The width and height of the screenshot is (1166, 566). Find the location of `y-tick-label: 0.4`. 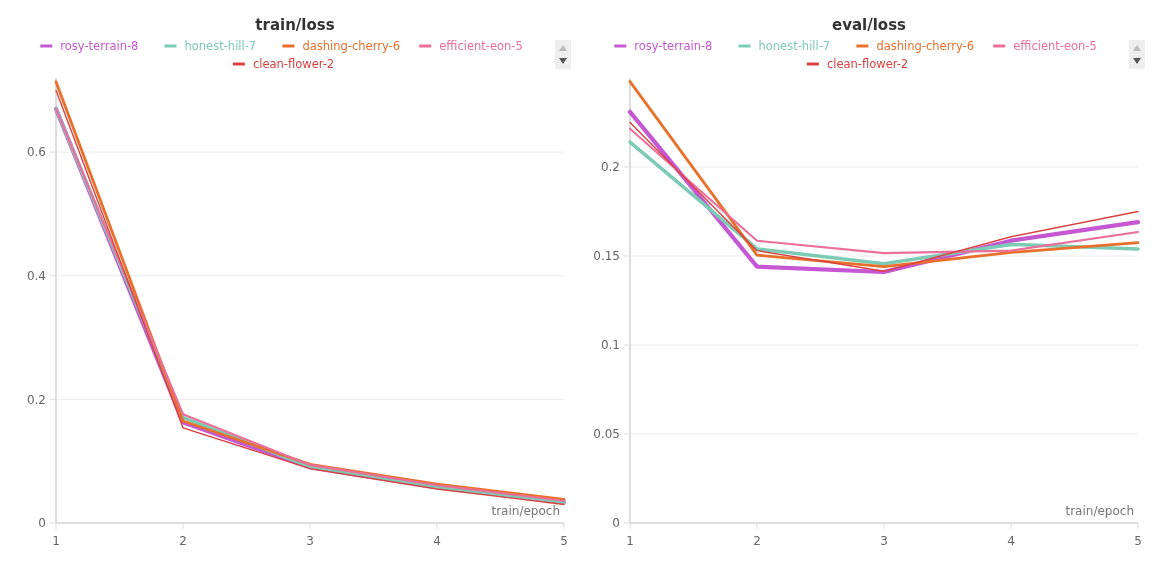

y-tick-label: 0.4 is located at coordinates (36, 275).